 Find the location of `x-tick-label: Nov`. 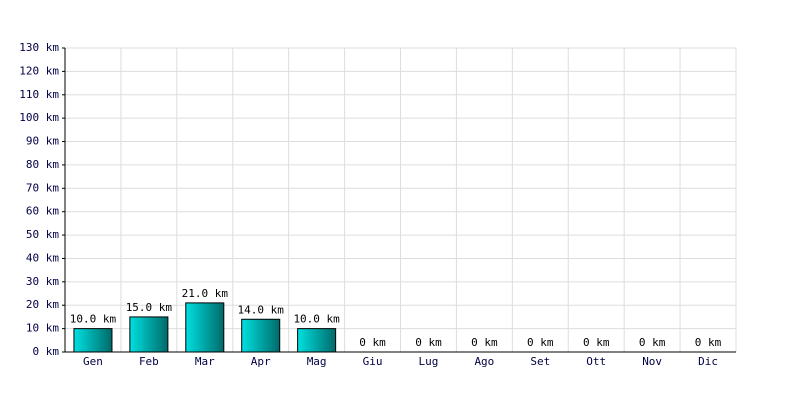

x-tick-label: Nov is located at coordinates (652, 361).